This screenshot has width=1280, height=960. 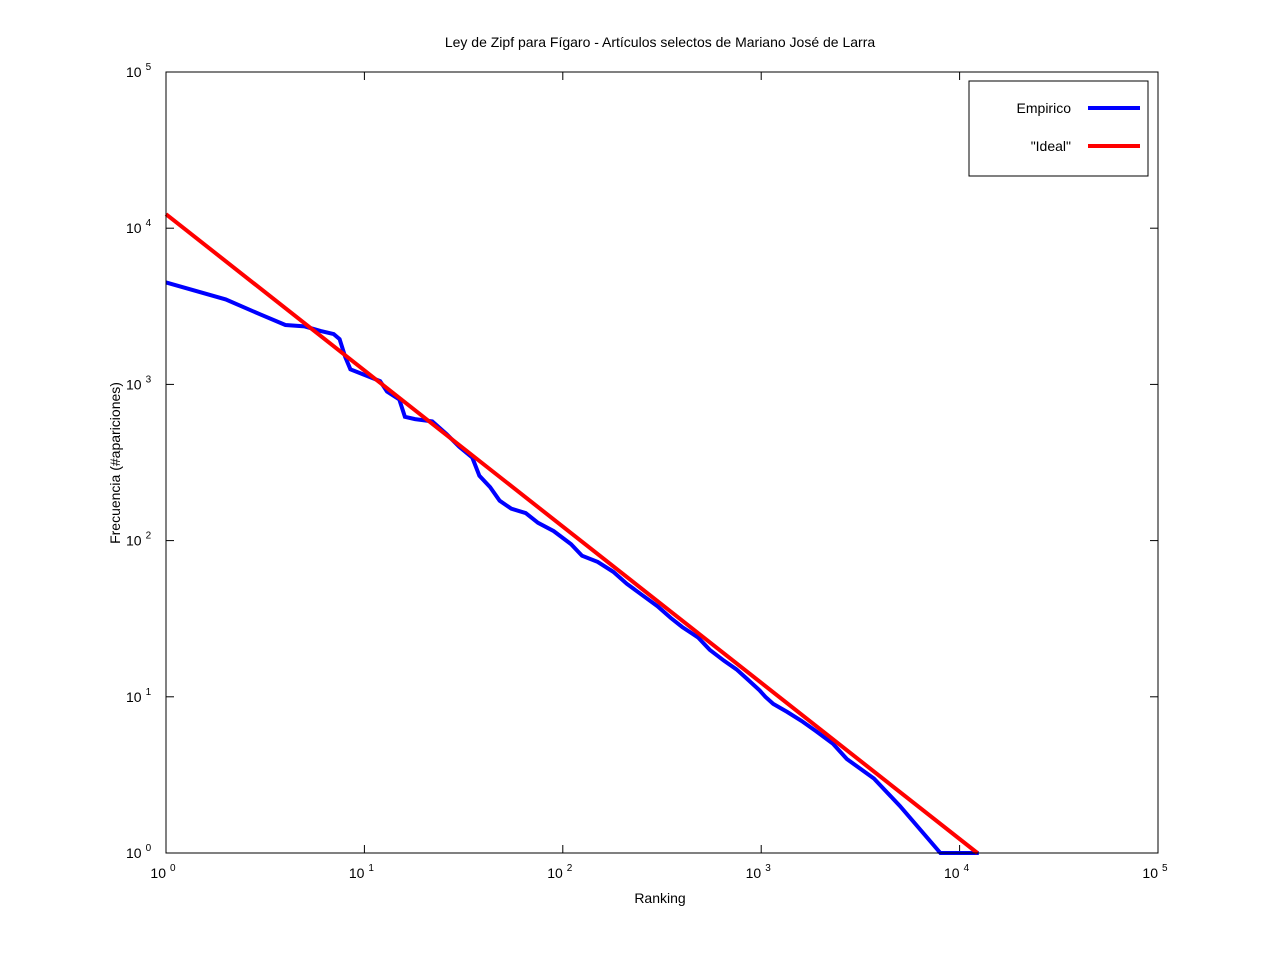 What do you see at coordinates (115, 463) in the screenshot?
I see `y-axis-label: Frecuencia (#apariciones)` at bounding box center [115, 463].